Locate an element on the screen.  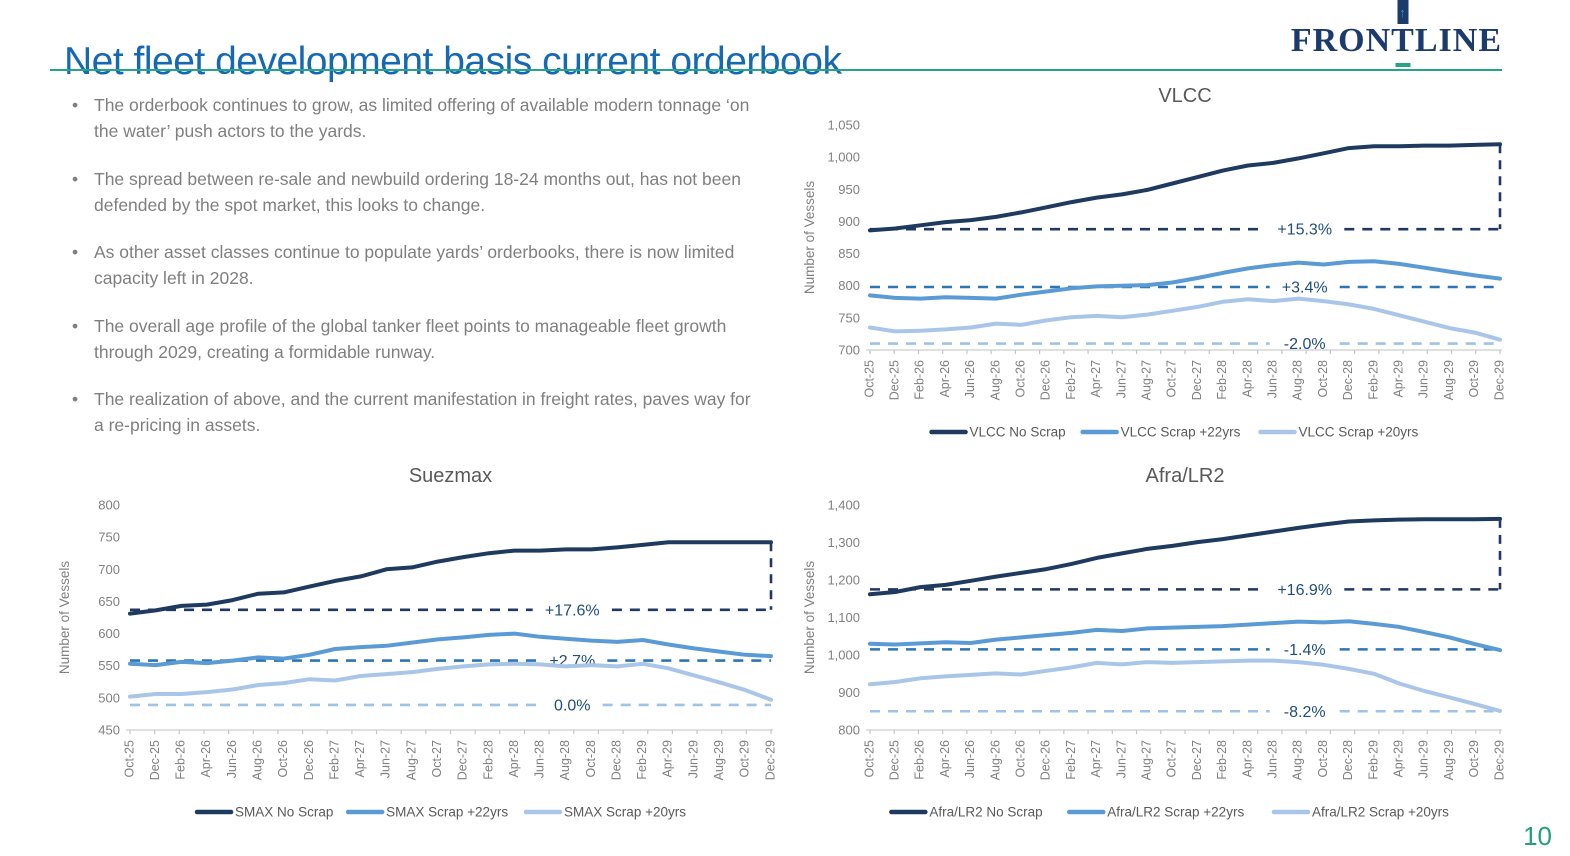
legend-label: Afra/LR2 Scrap +22yrs is located at coordinates (1175, 812).